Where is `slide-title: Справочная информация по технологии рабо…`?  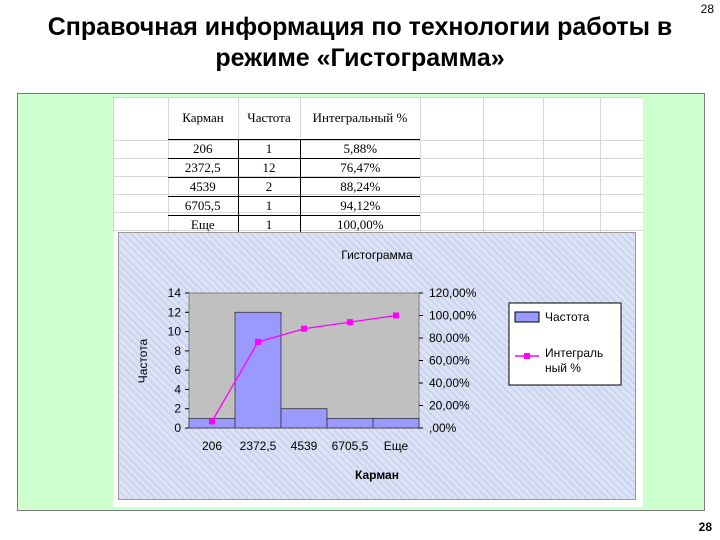
slide-title: Справочная информация по технологии рабо… is located at coordinates (360, 43).